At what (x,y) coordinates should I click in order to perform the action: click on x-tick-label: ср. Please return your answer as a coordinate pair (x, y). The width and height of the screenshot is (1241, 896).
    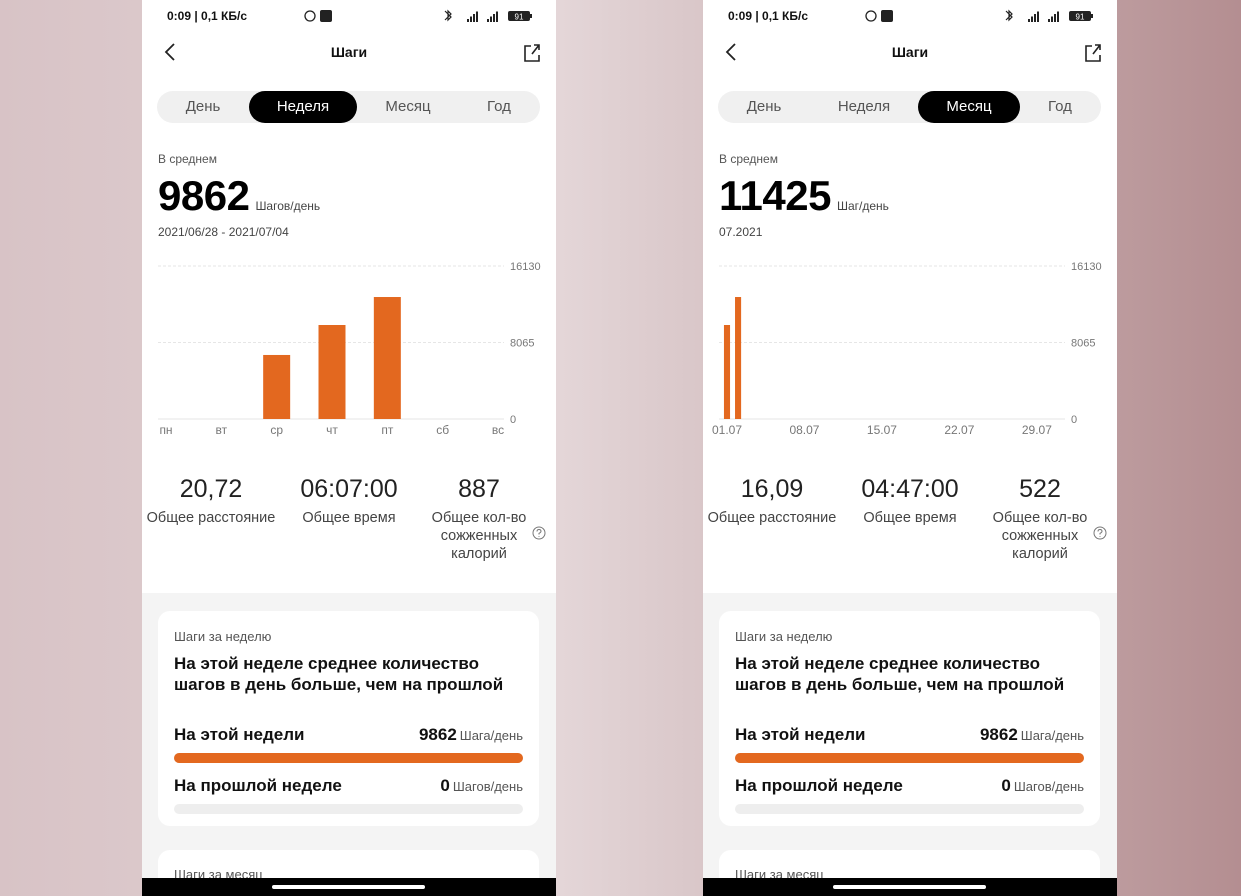
    Looking at the image, I should click on (276, 430).